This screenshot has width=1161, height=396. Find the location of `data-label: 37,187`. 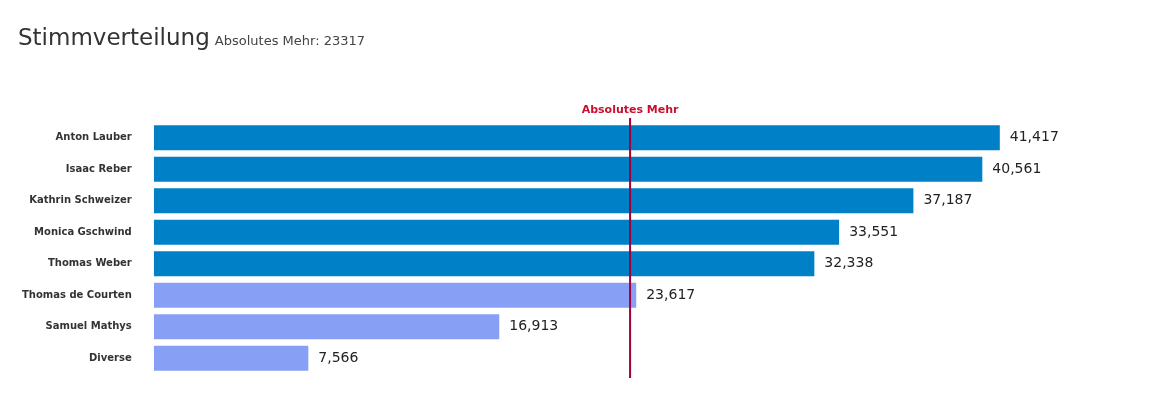

data-label: 37,187 is located at coordinates (948, 199).